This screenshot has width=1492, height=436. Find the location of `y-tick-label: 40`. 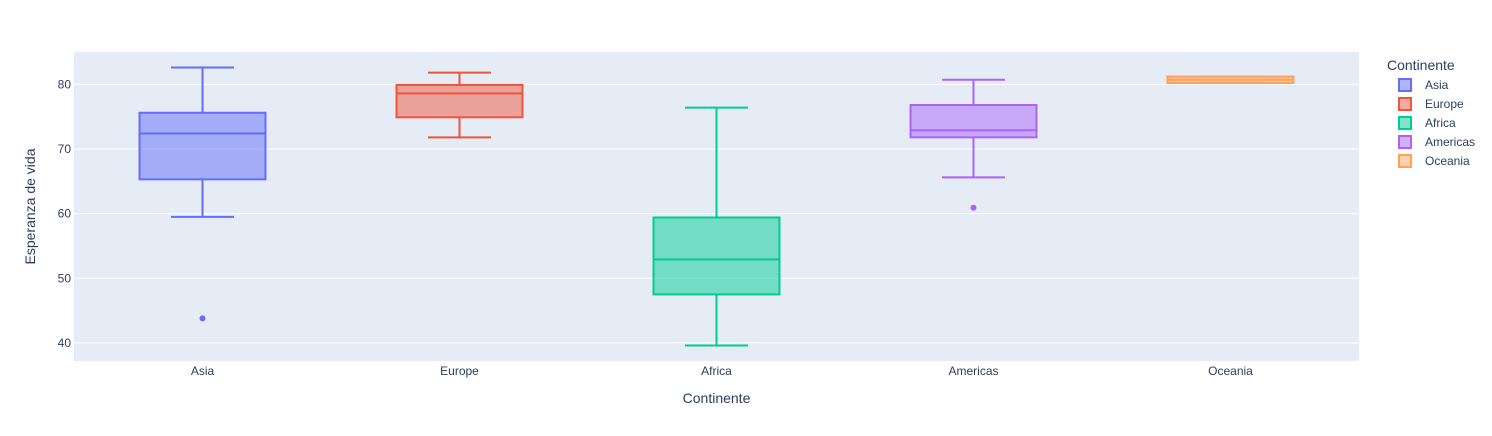

y-tick-label: 40 is located at coordinates (65, 343).